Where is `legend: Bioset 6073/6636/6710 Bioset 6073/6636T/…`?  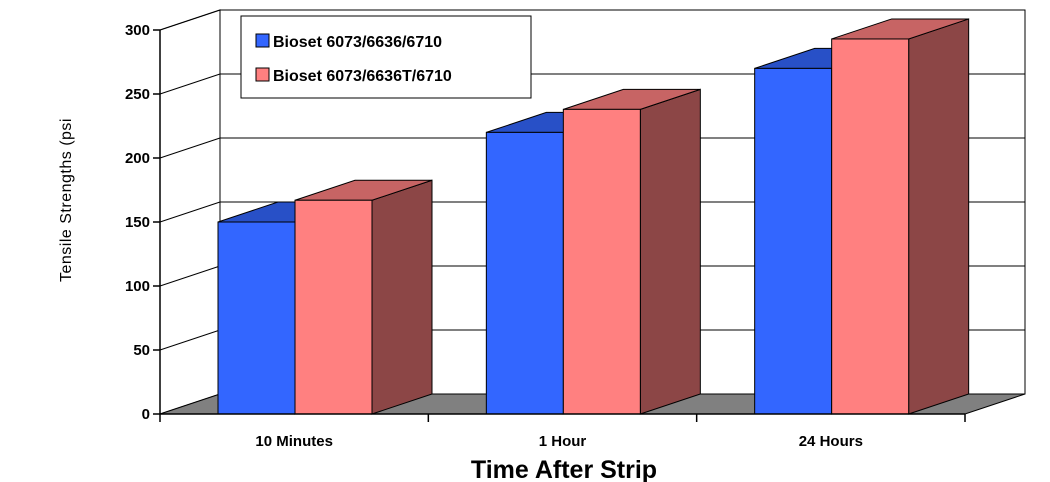
legend: Bioset 6073/6636/6710 Bioset 6073/6636T/… is located at coordinates (386, 57).